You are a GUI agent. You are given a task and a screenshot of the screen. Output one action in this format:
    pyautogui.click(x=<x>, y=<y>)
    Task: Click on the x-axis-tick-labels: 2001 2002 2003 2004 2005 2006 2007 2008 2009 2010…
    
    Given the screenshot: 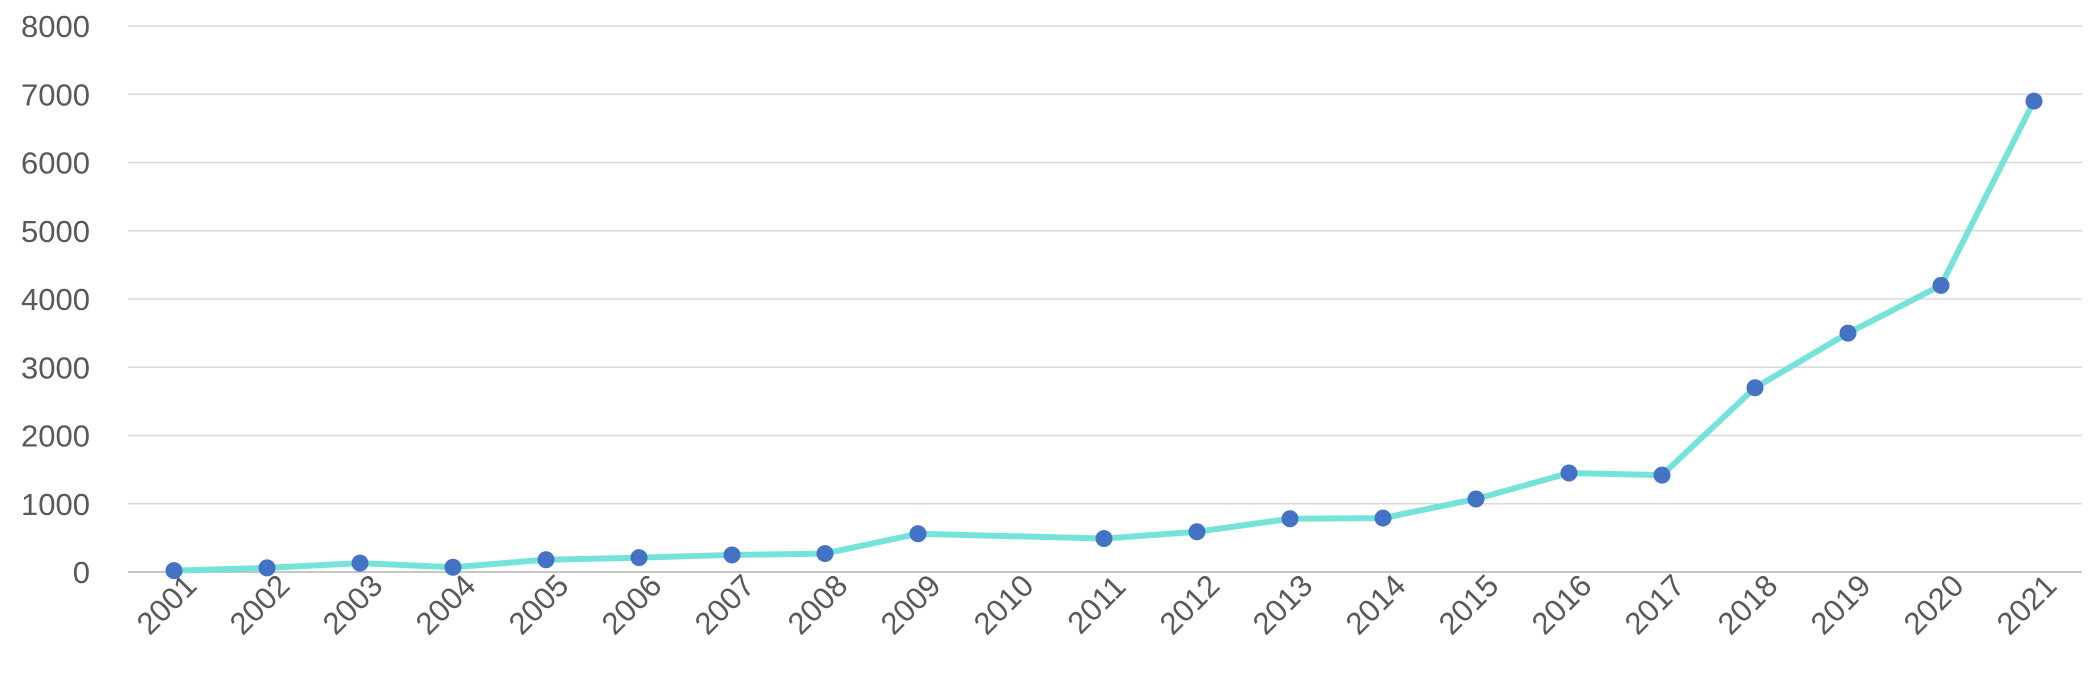 What is the action you would take?
    pyautogui.click(x=1097, y=605)
    